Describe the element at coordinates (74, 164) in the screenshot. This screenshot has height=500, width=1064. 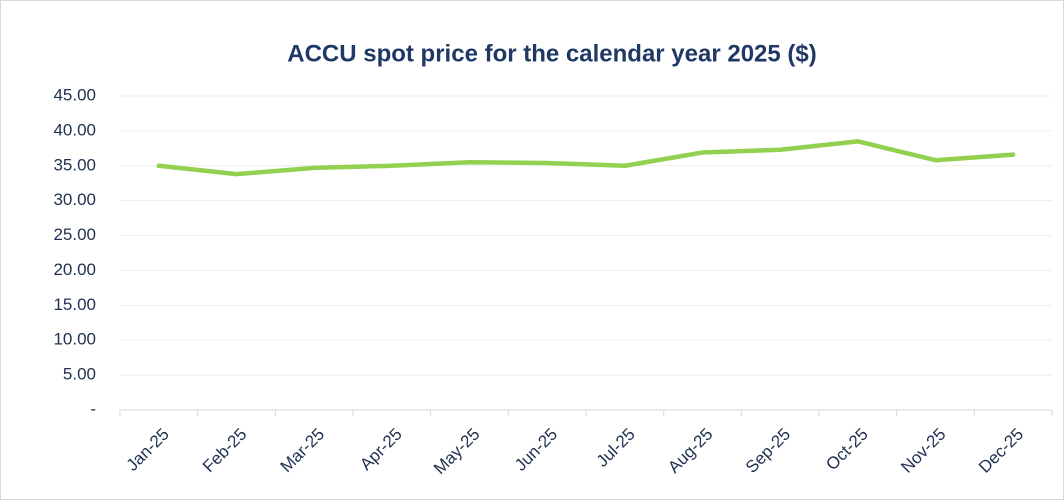
I see `y-tick-label: 35.00` at that location.